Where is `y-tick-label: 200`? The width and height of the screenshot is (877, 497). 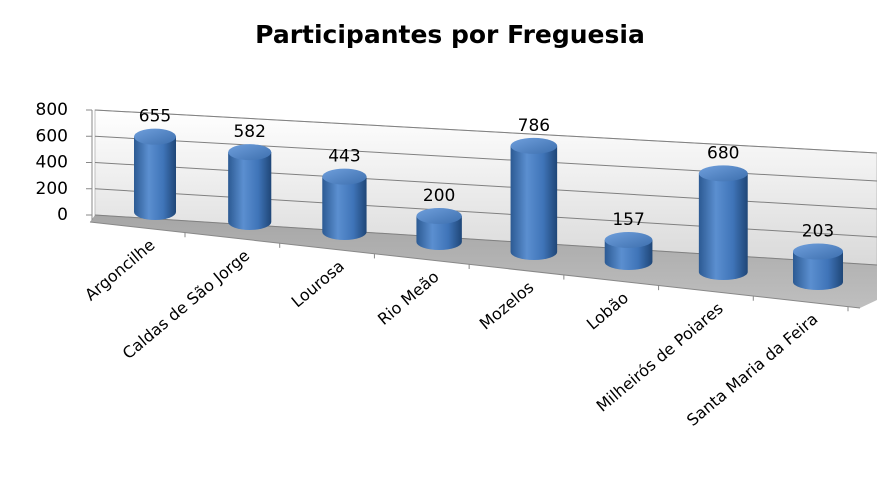
y-tick-label: 200 is located at coordinates (52, 189).